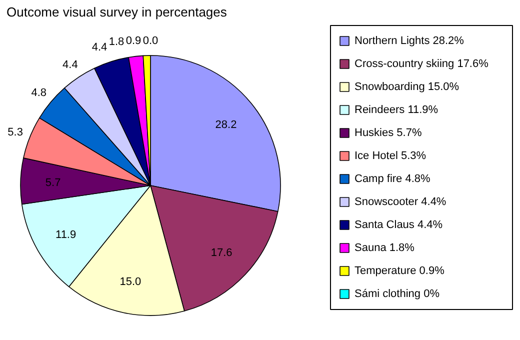 The width and height of the screenshot is (520, 340). What do you see at coordinates (400, 202) in the screenshot?
I see `legend-label: Snowscooter 4.4%` at bounding box center [400, 202].